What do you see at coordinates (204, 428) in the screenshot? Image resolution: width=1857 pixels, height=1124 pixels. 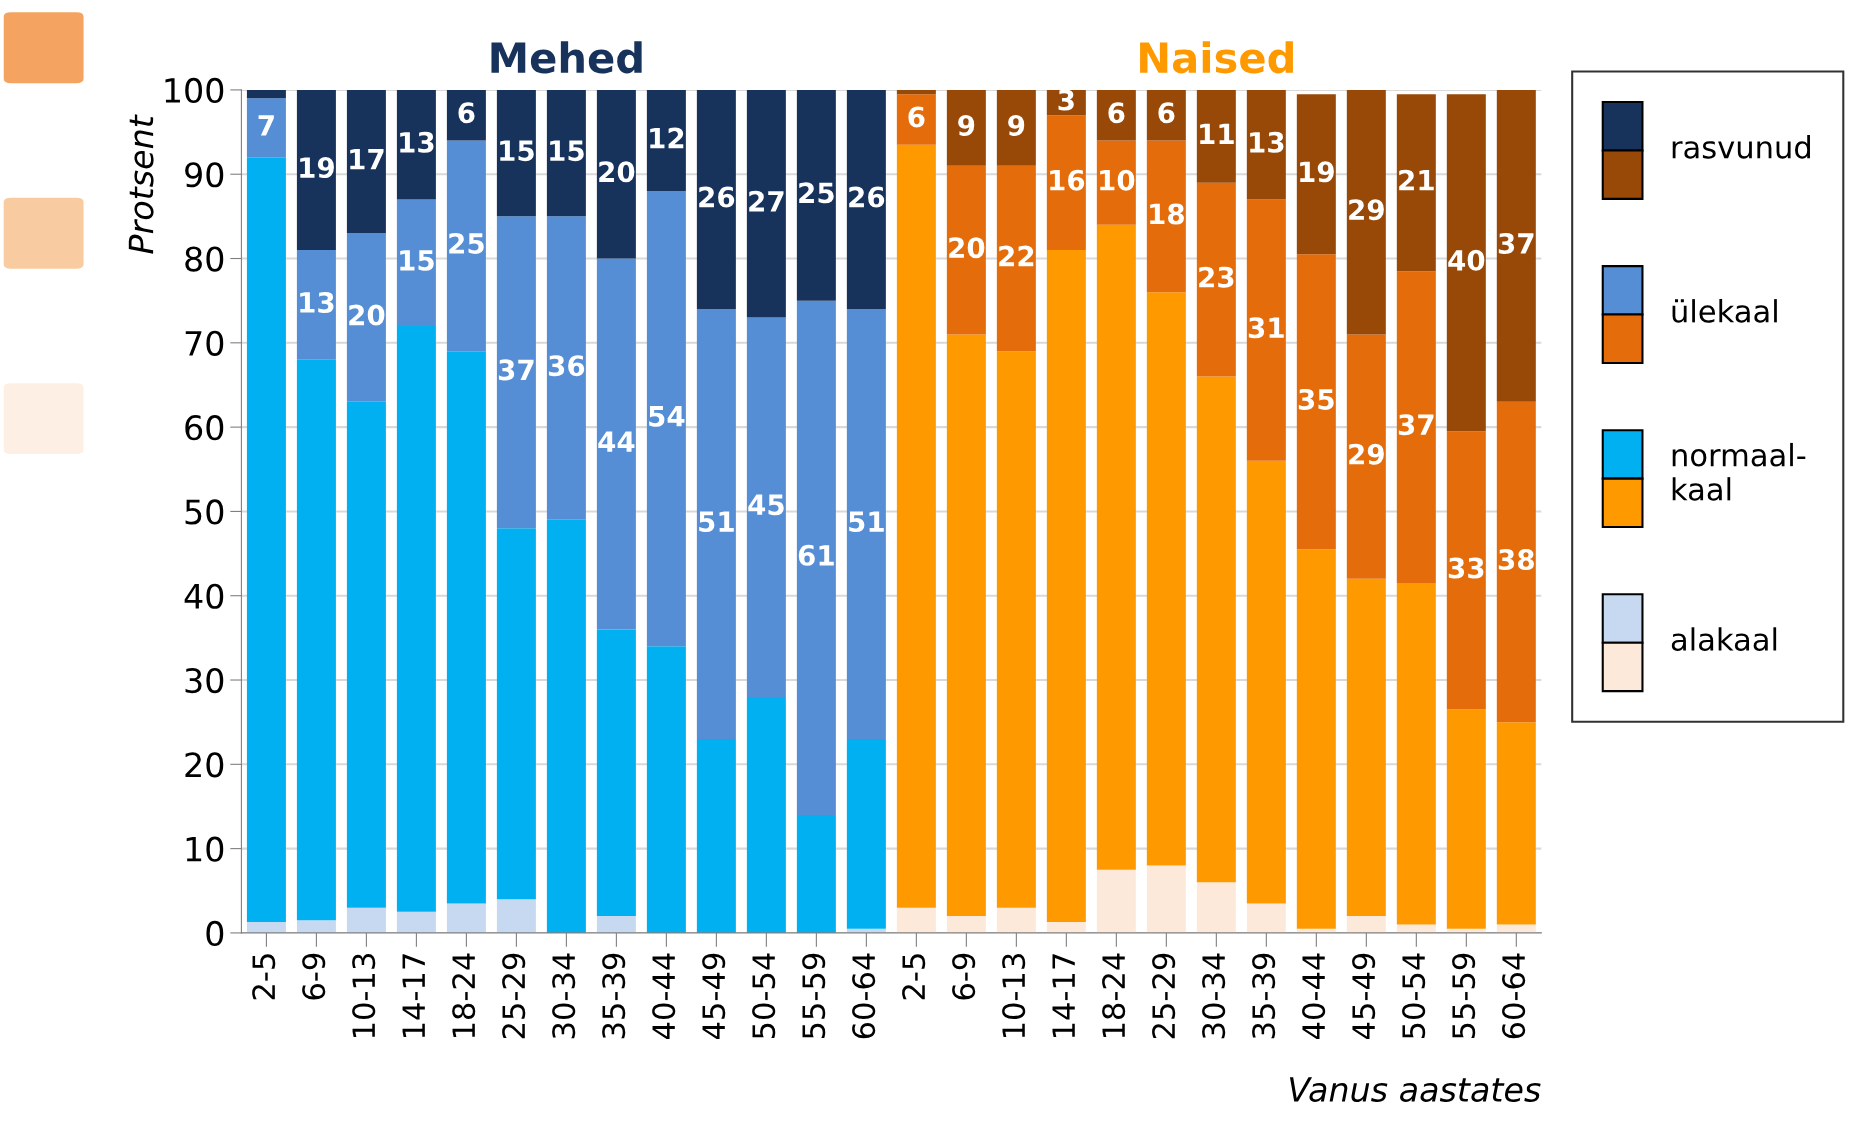 I see `y-tick-label: 60` at bounding box center [204, 428].